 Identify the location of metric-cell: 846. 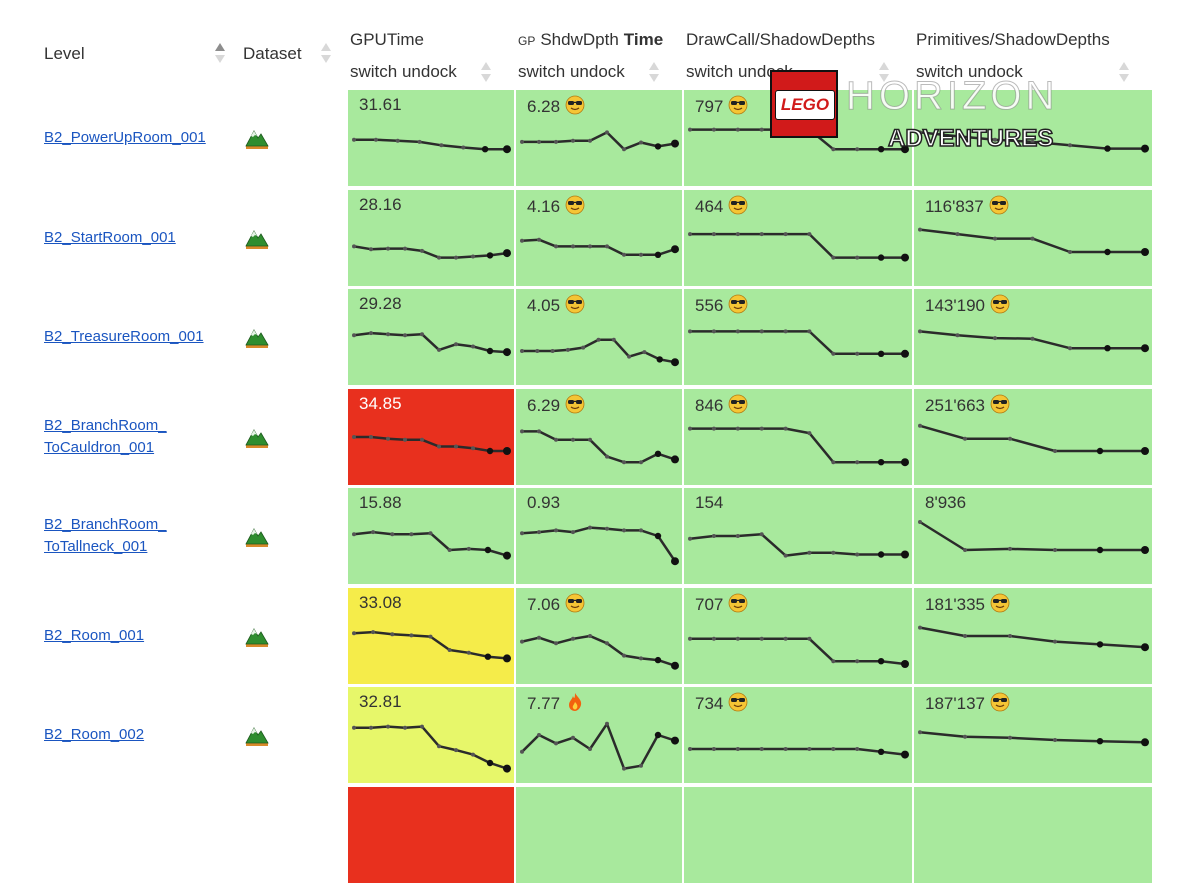
(798, 436).